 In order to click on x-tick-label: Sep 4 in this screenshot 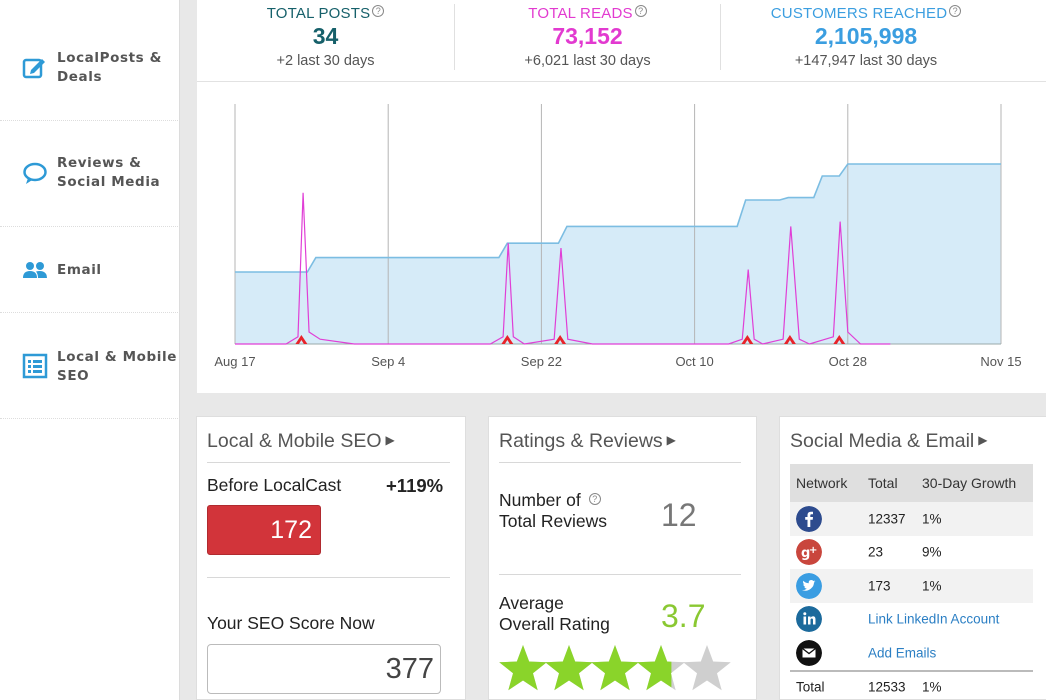, I will do `click(388, 361)`.